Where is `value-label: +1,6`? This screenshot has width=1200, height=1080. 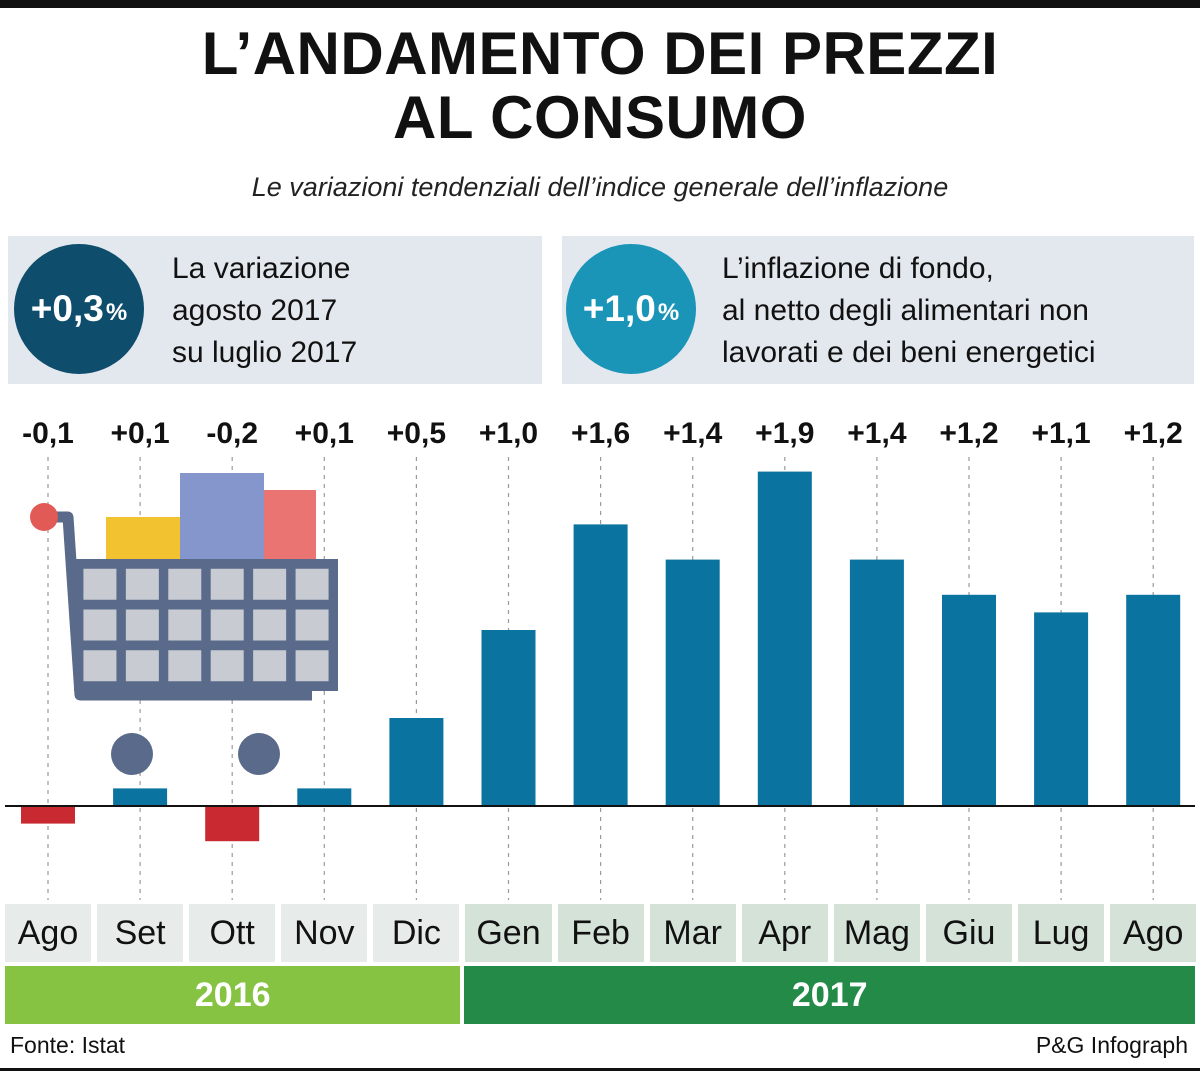
value-label: +1,6 is located at coordinates (600, 433).